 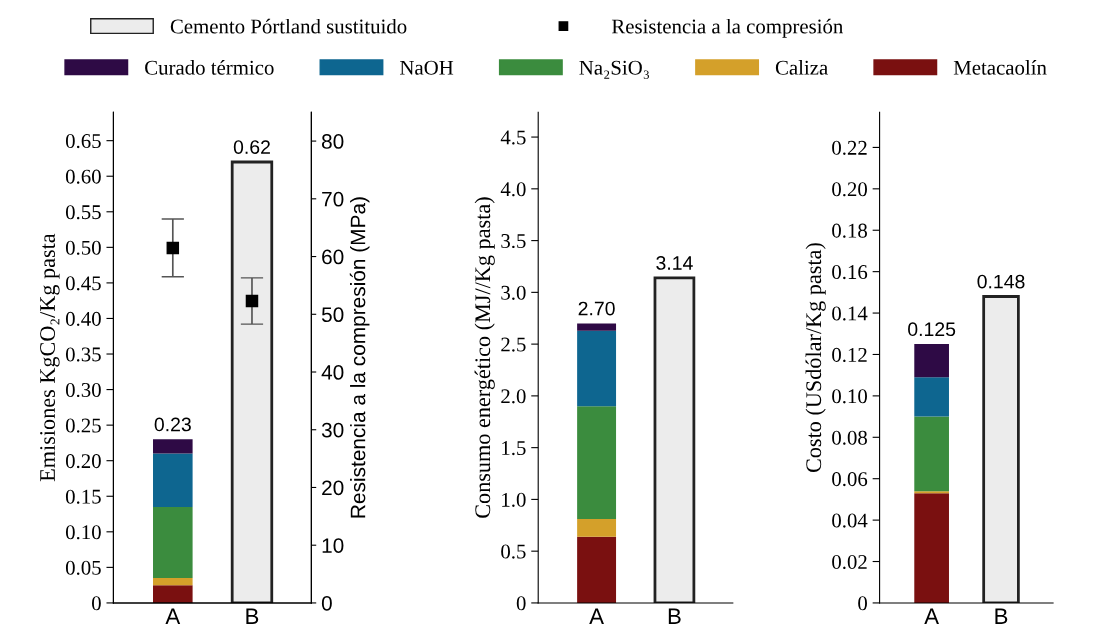 What do you see at coordinates (674, 263) in the screenshot?
I see `total-label: 3.14` at bounding box center [674, 263].